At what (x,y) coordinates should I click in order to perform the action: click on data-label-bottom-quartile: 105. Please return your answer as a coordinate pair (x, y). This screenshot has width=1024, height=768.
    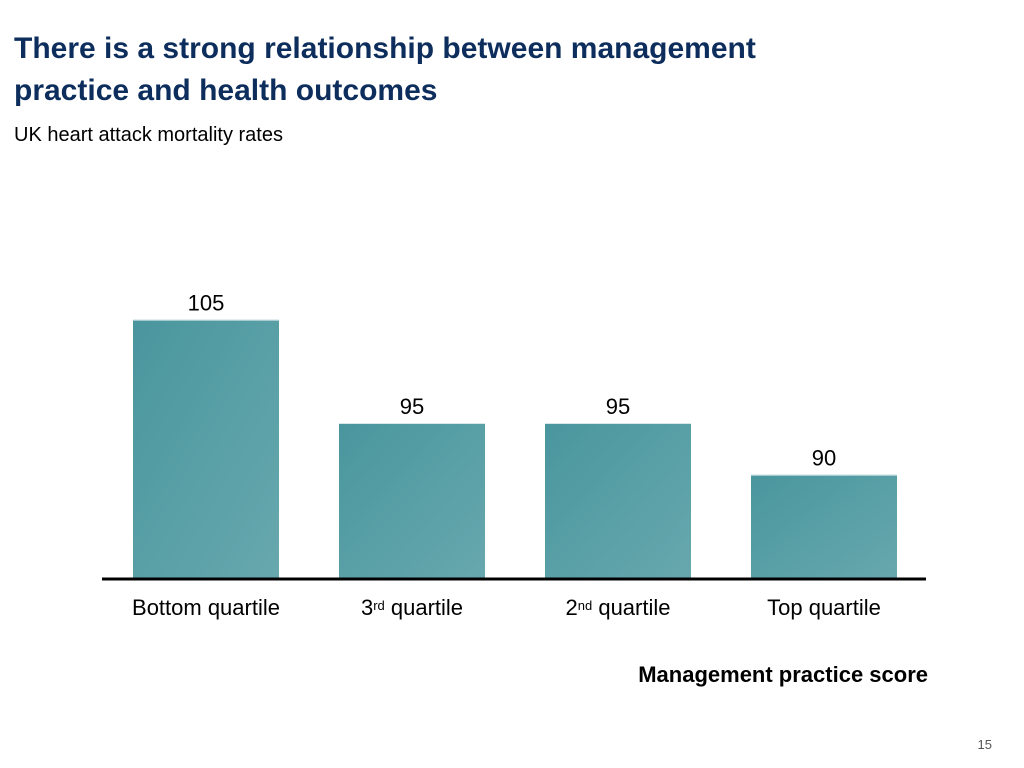
    Looking at the image, I should click on (206, 303).